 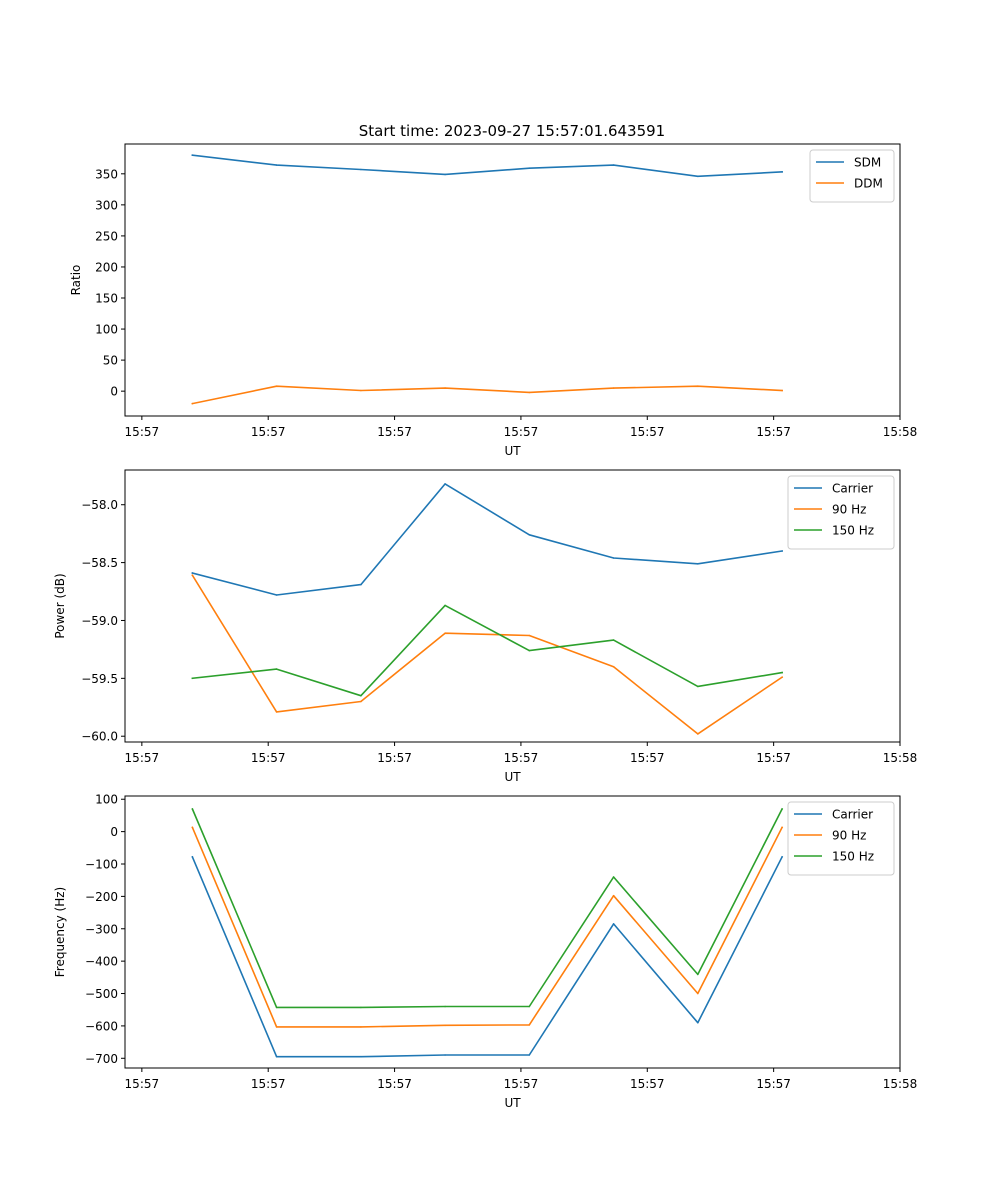 I want to click on power-legend-label: 150 Hz, so click(x=853, y=531).